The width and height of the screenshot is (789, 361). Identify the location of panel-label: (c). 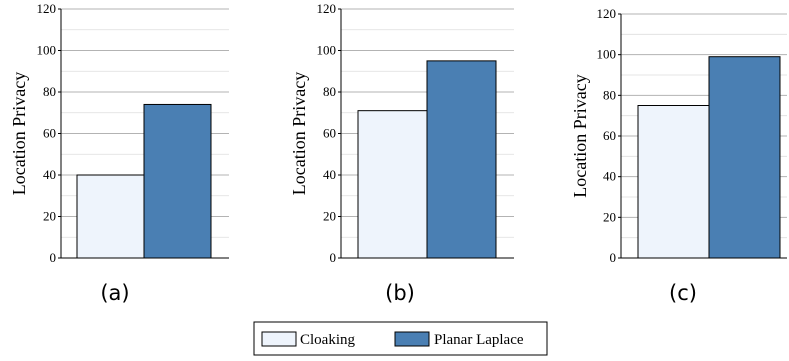
(683, 293).